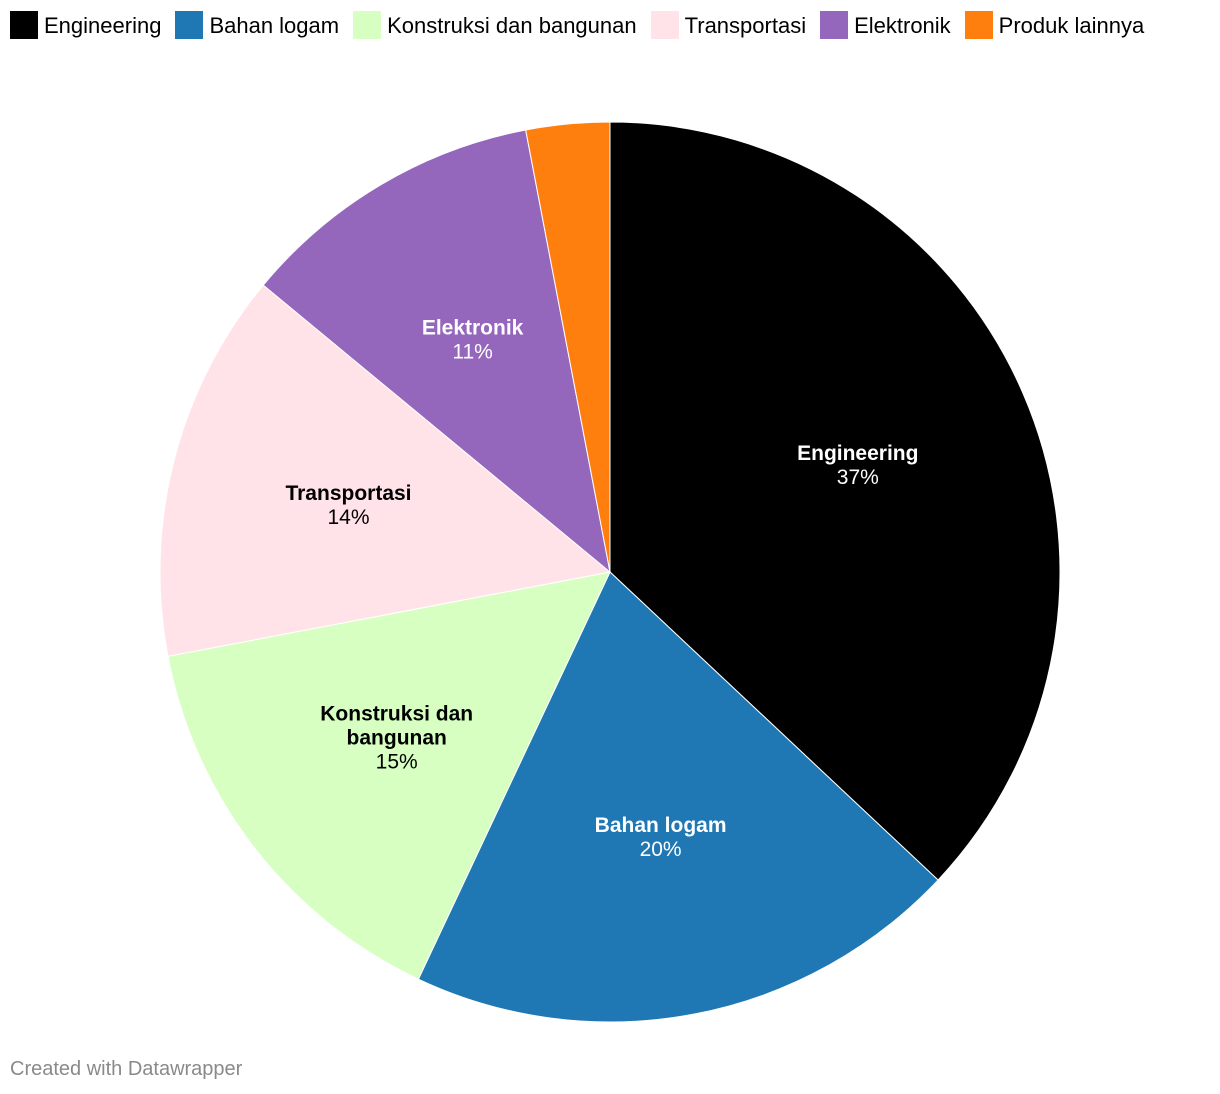 The image size is (1220, 1094). I want to click on slice-label: Transportasi 14%, so click(348, 505).